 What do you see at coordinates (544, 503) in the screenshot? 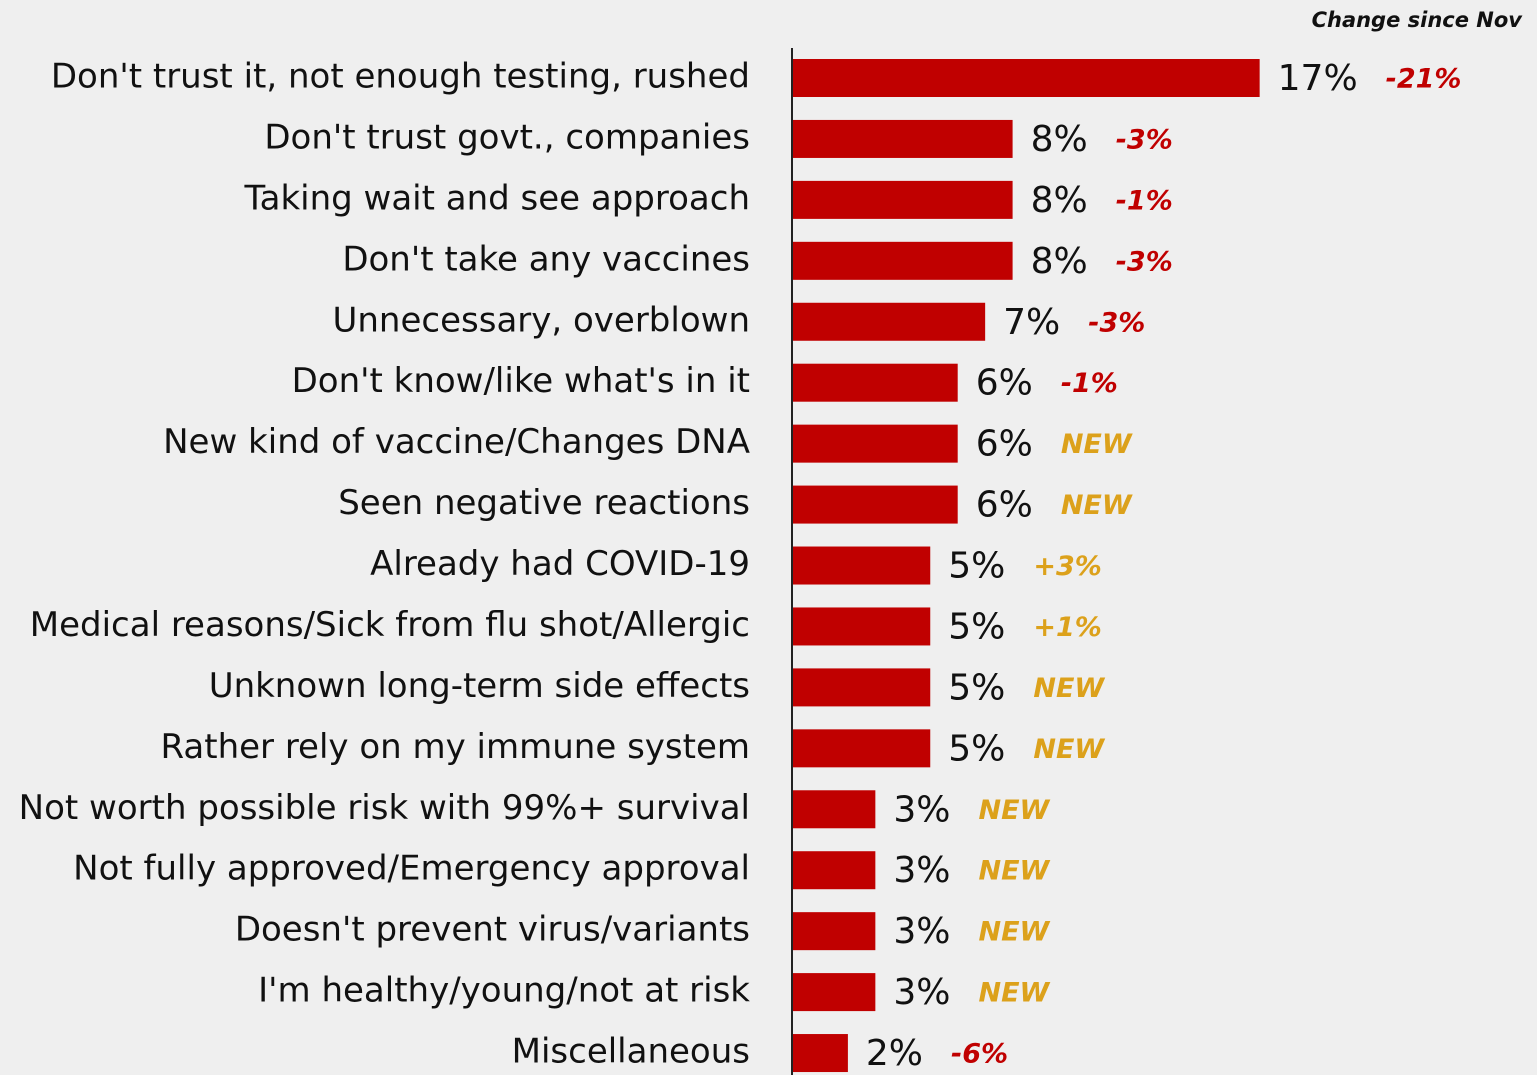
I see `category-label: Seen negative reactions` at bounding box center [544, 503].